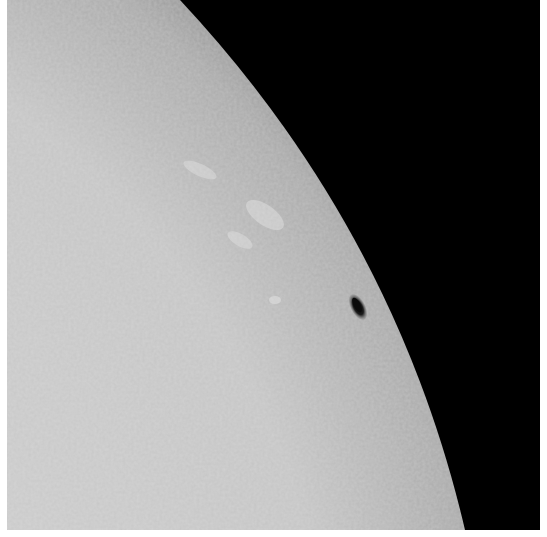  I want to click on faculae, so click(233, 232).